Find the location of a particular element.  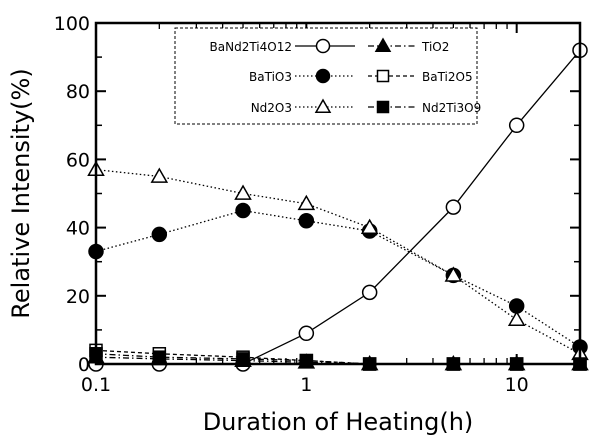

y-tick-label: 80 is located at coordinates (78, 92).